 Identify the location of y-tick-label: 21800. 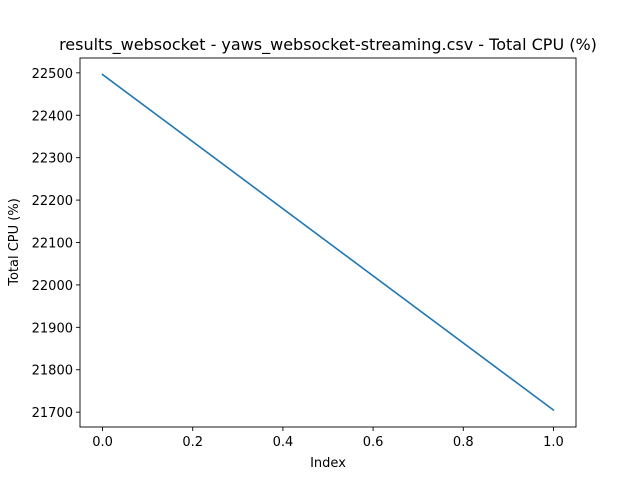
(52, 371).